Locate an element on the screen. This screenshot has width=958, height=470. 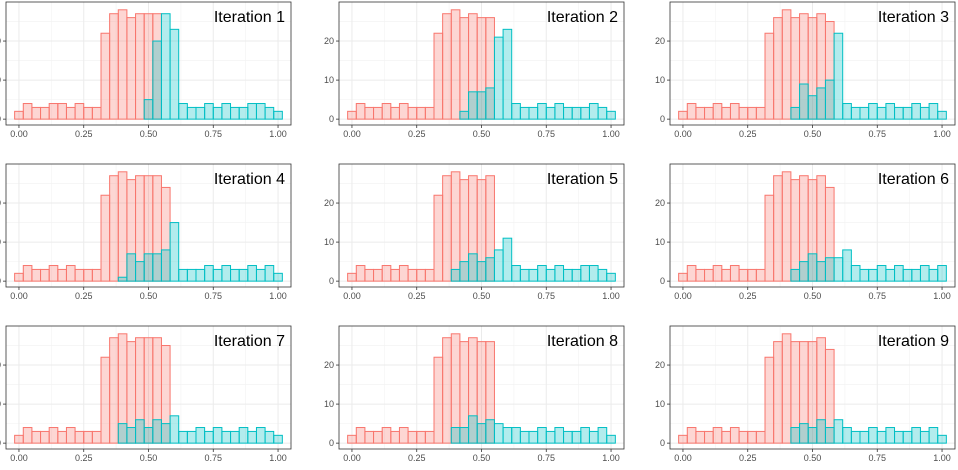
x-tick-label: 0.25 is located at coordinates (417, 134).